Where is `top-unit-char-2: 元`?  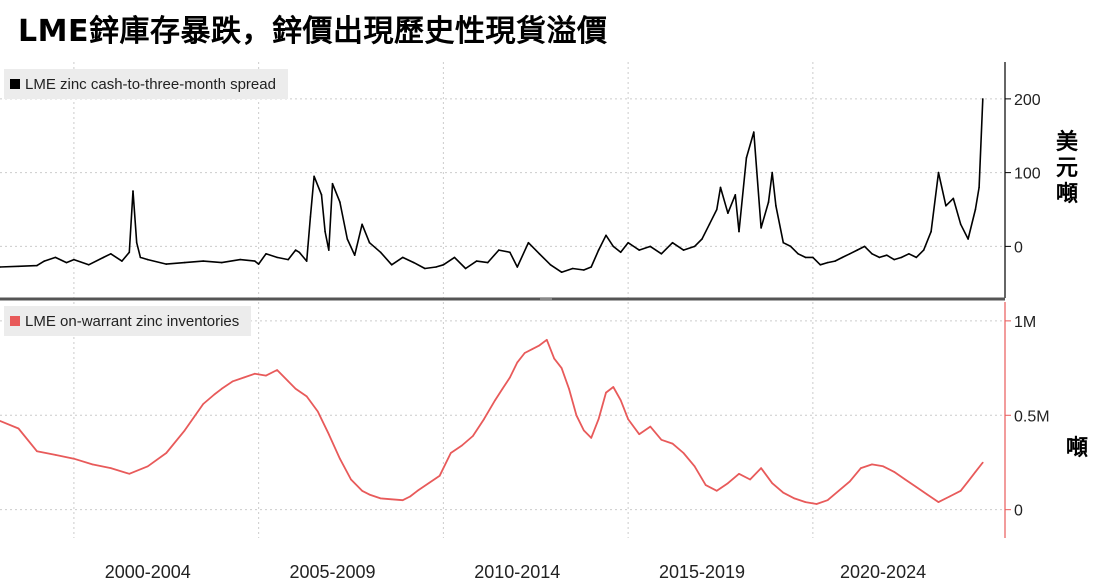 top-unit-char-2: 元 is located at coordinates (1066, 168).